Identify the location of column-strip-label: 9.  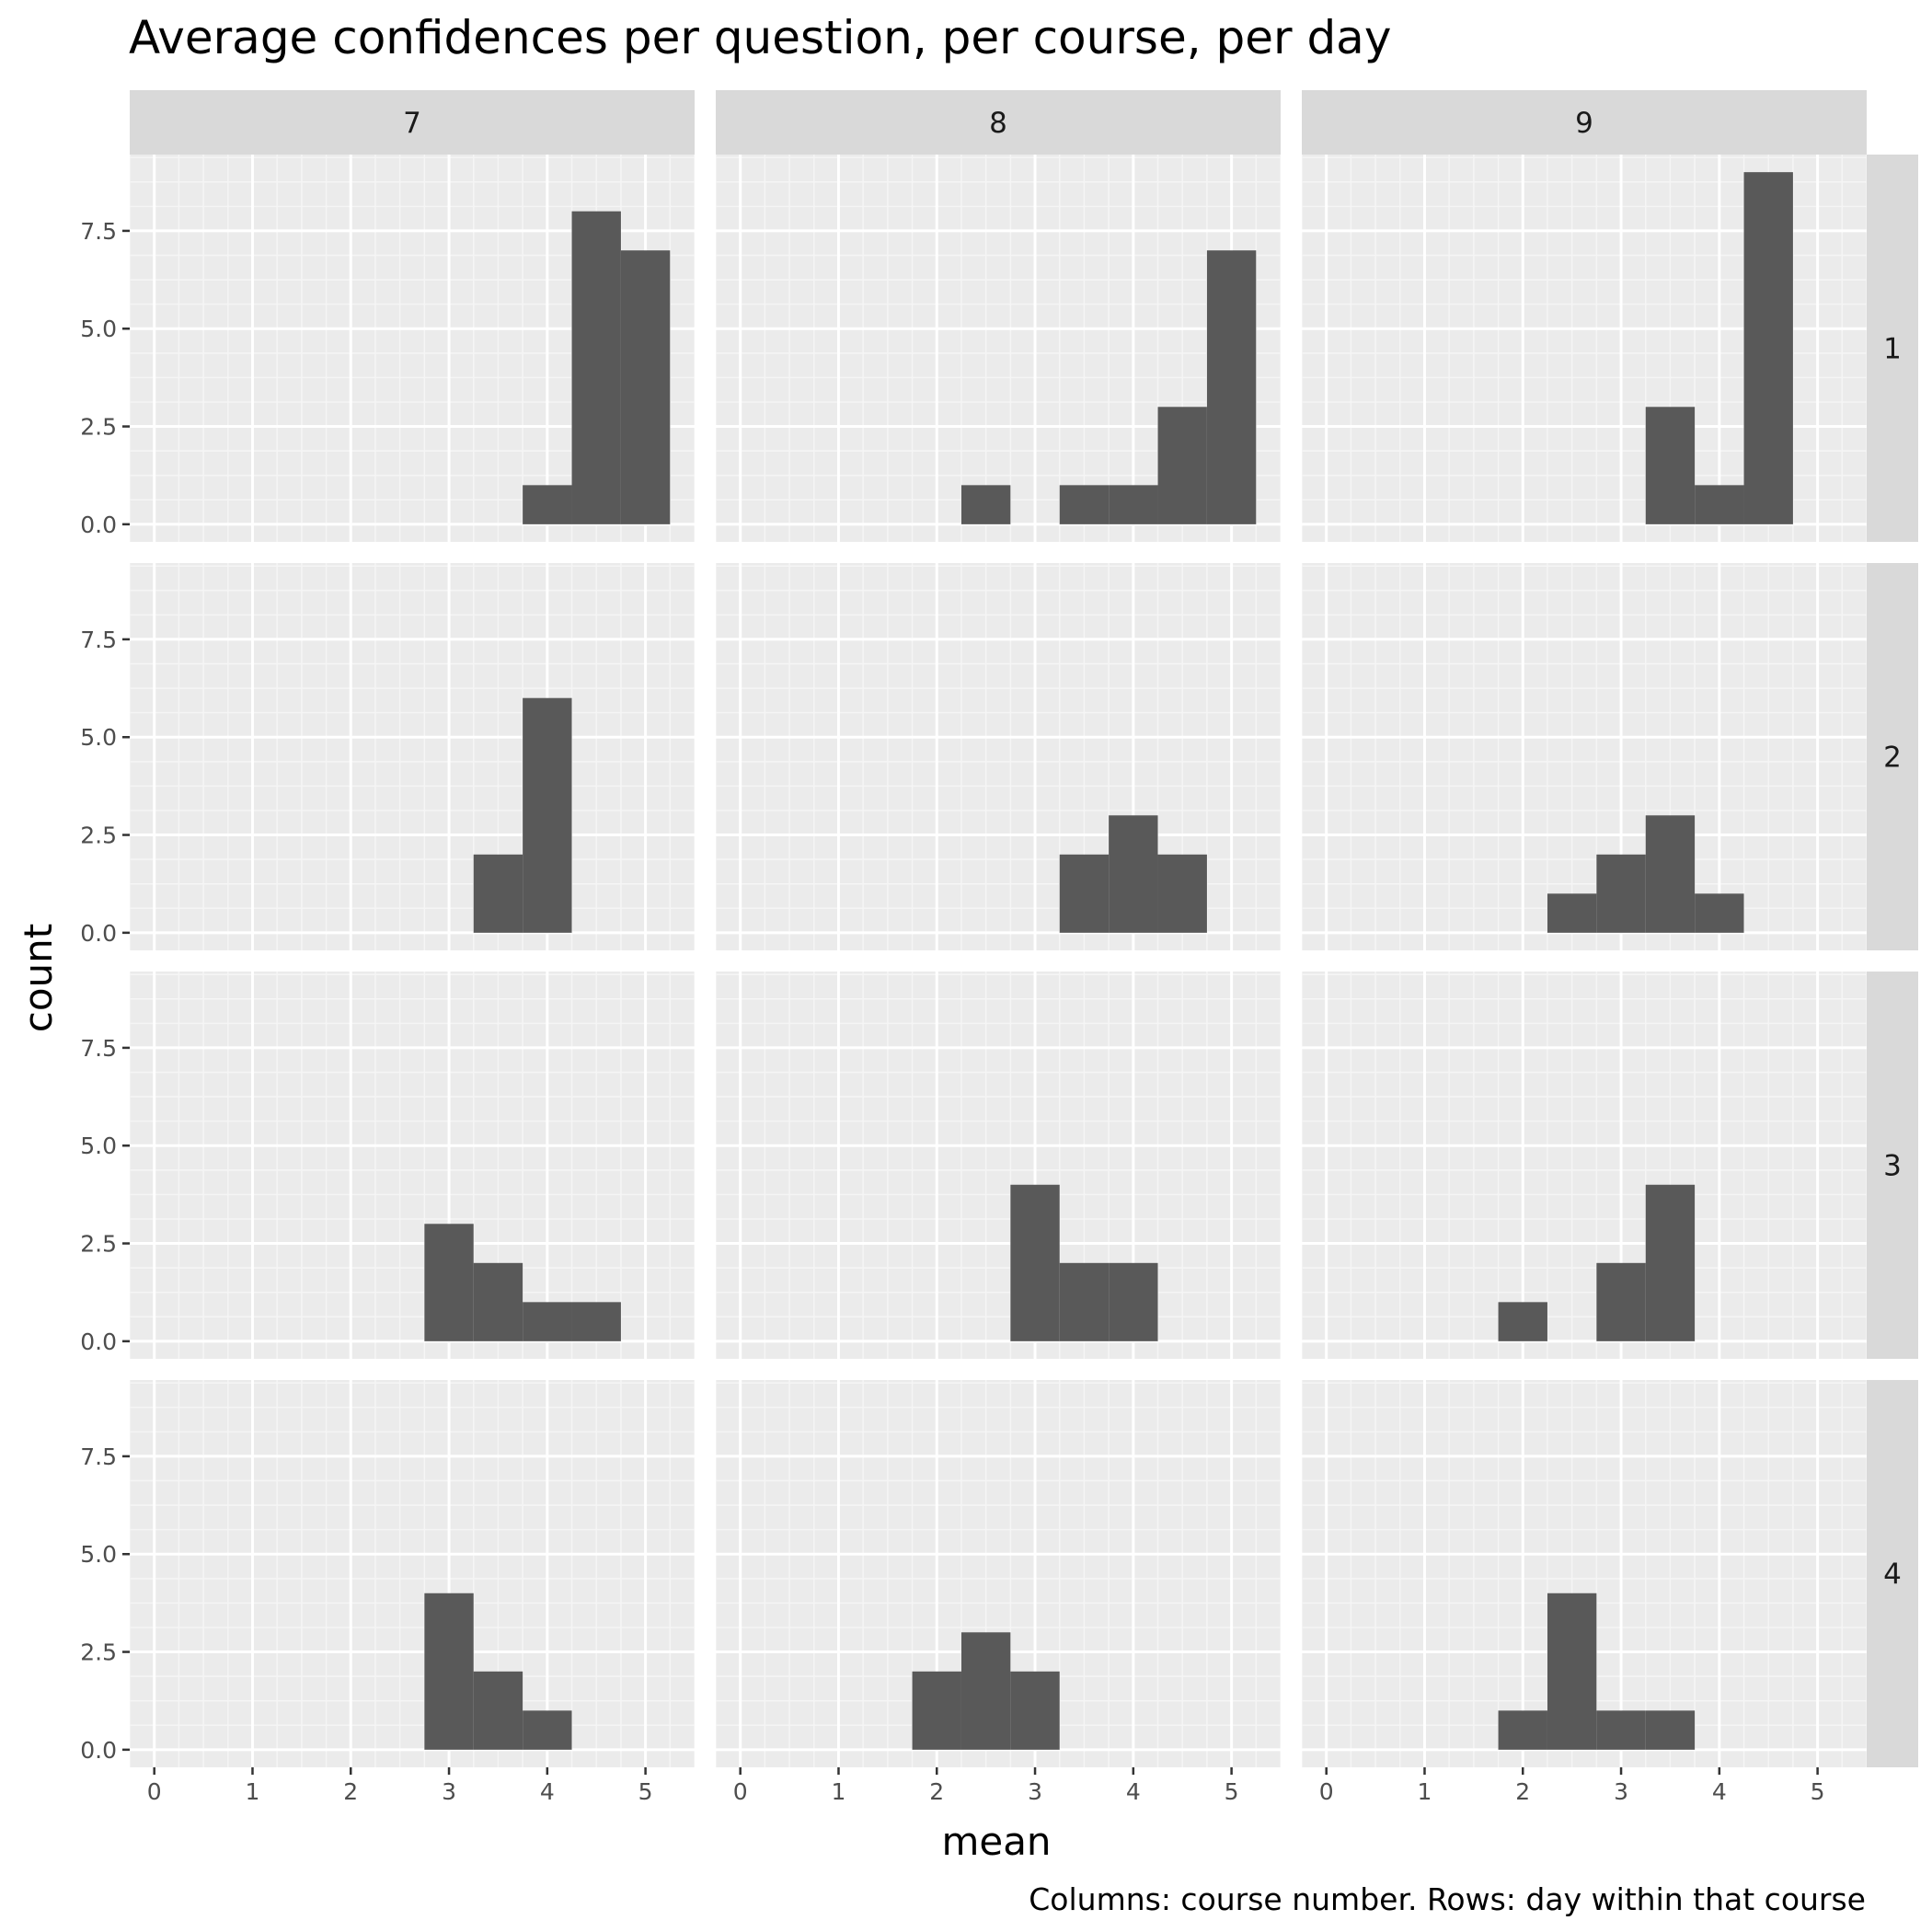
(1584, 123).